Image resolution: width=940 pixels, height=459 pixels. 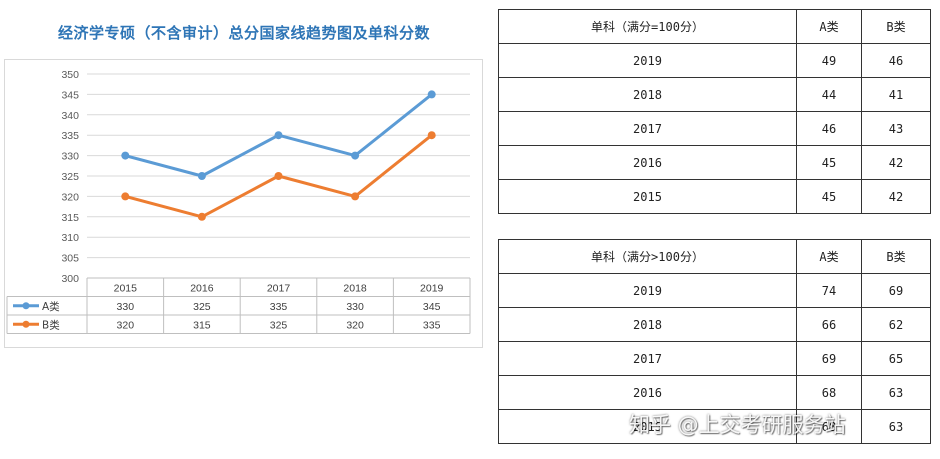 What do you see at coordinates (70, 116) in the screenshot?
I see `y-tick-label: 340` at bounding box center [70, 116].